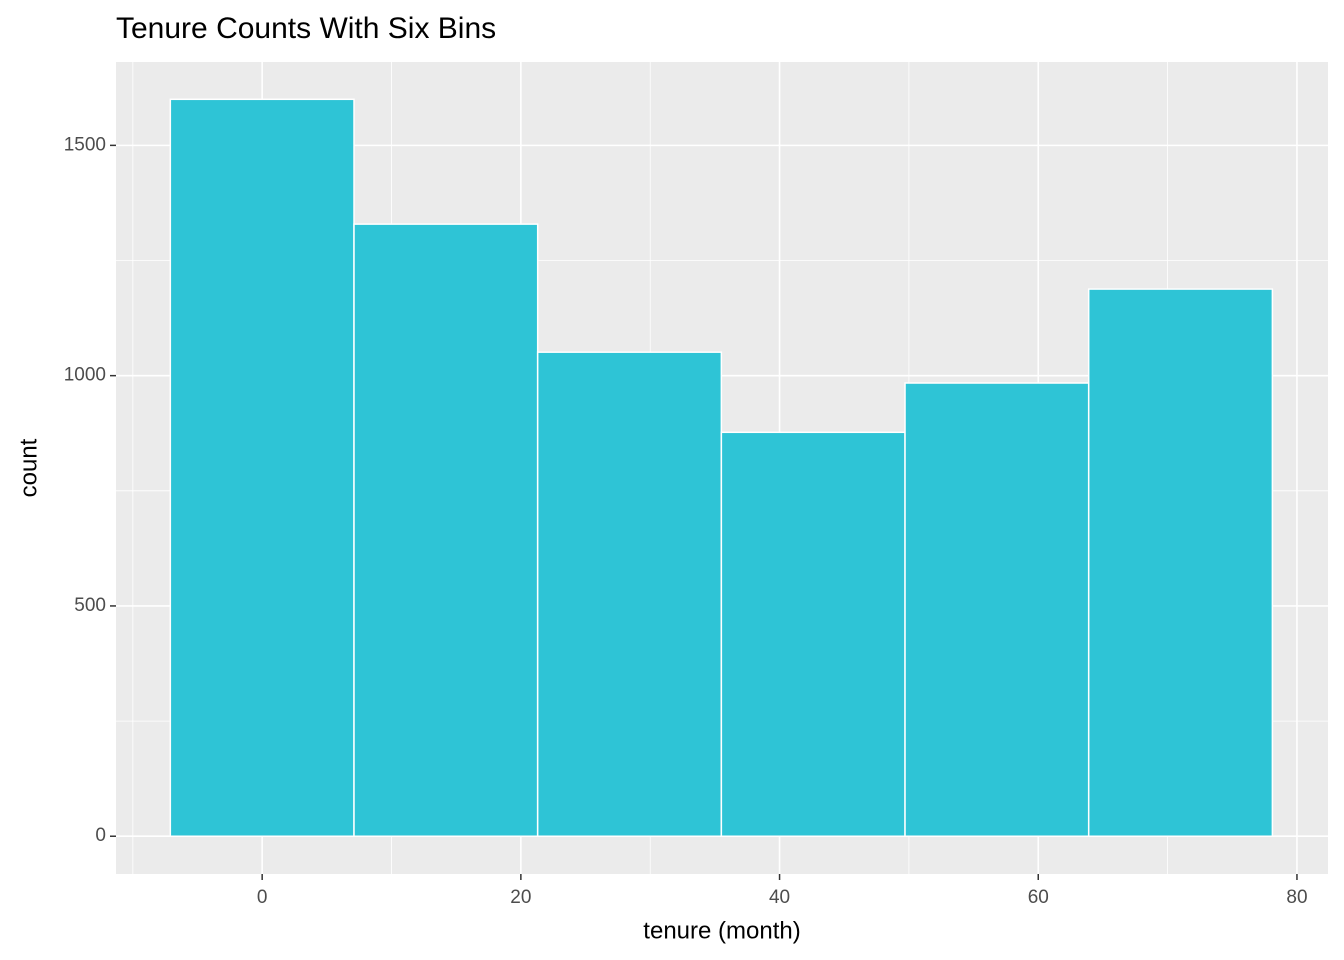 This screenshot has width=1344, height=960. I want to click on y-tick-label: 0, so click(100, 835).